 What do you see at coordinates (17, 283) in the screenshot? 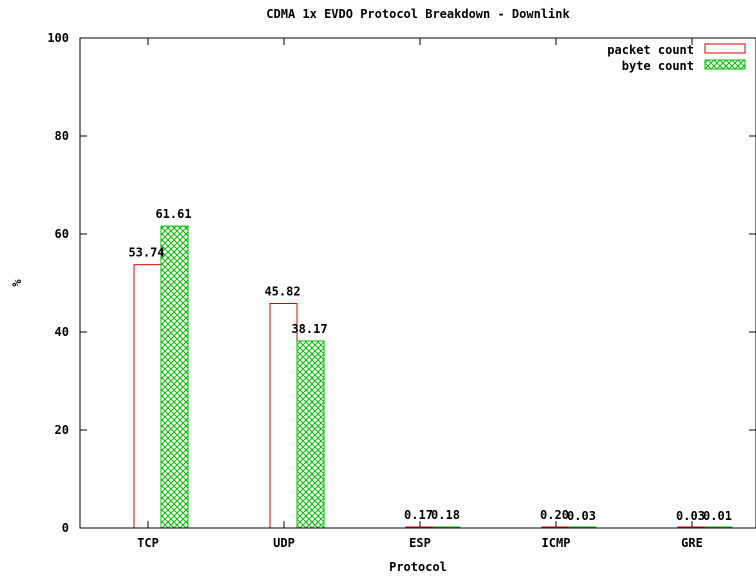
I see `y-axis-label: %` at bounding box center [17, 283].